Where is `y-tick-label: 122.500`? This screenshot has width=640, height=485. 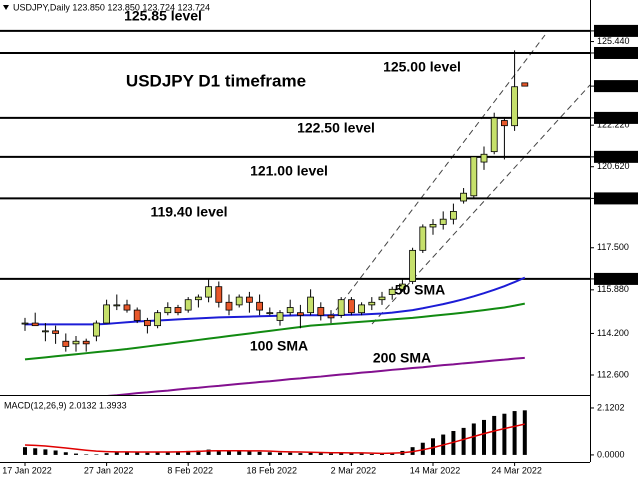
y-tick-label: 122.500 is located at coordinates (613, 117).